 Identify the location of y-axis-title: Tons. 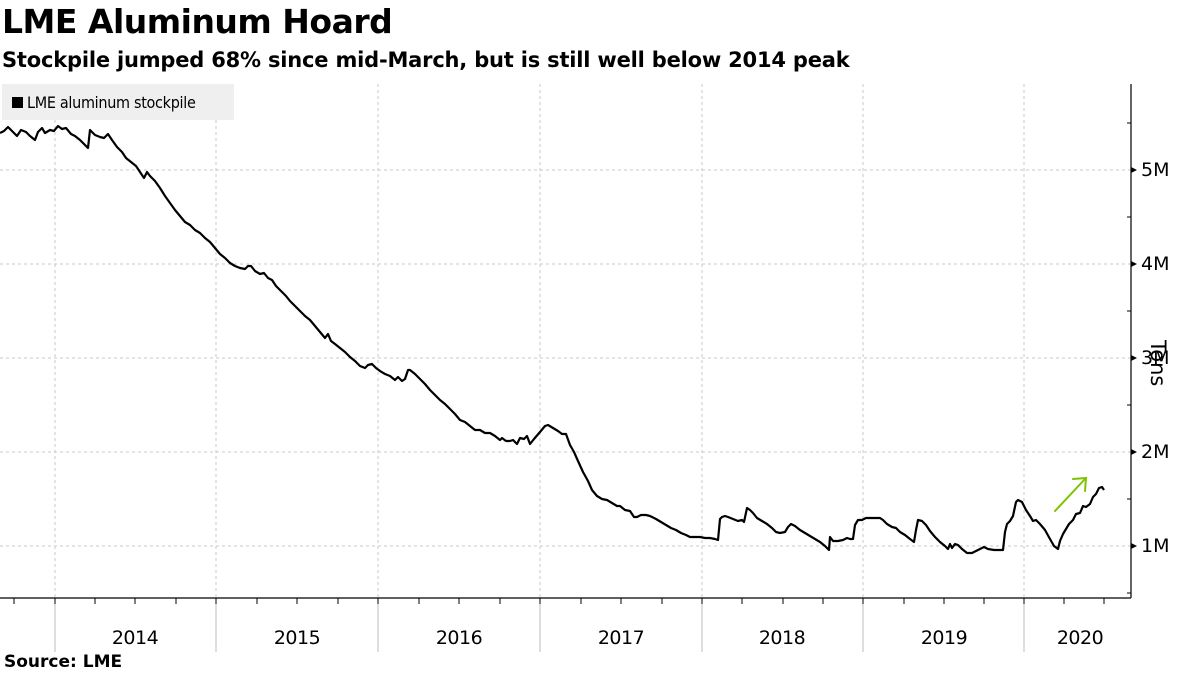
(1158, 363).